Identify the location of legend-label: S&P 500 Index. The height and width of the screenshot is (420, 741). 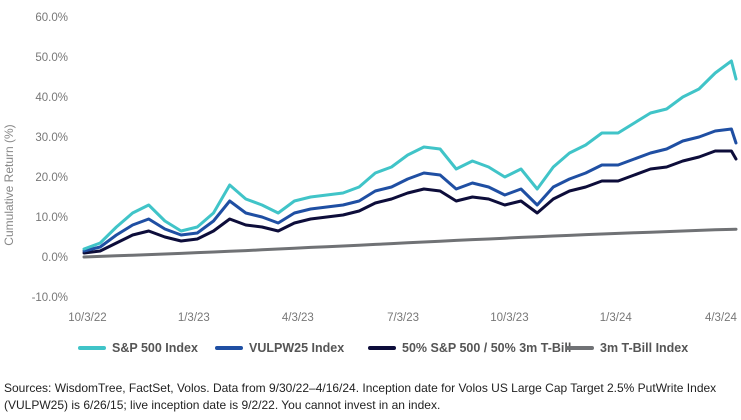
(155, 348).